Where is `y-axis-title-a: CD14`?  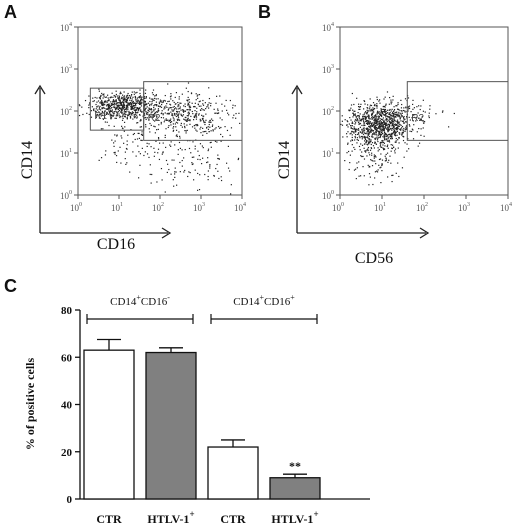
y-axis-title-a: CD14 is located at coordinates (27, 160).